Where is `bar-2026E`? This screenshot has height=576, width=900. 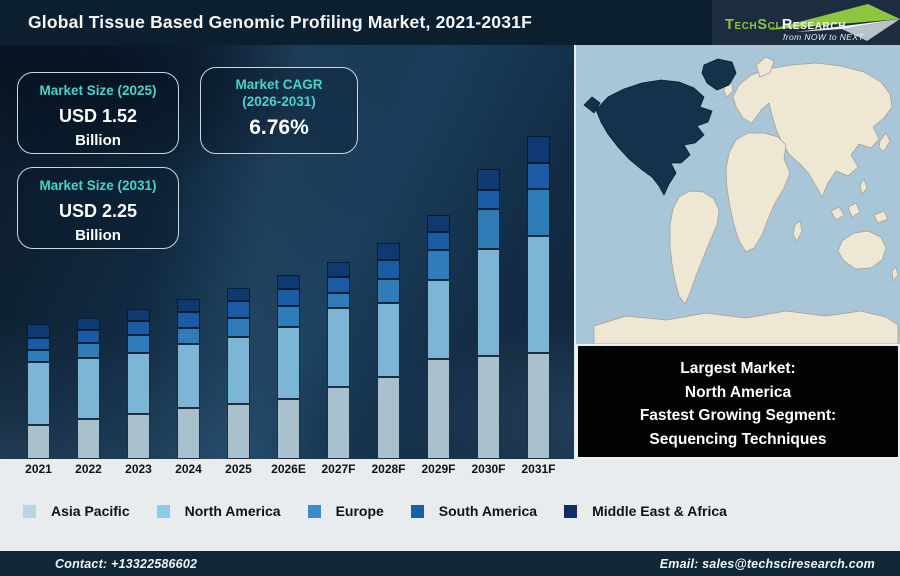 bar-2026E is located at coordinates (288, 367).